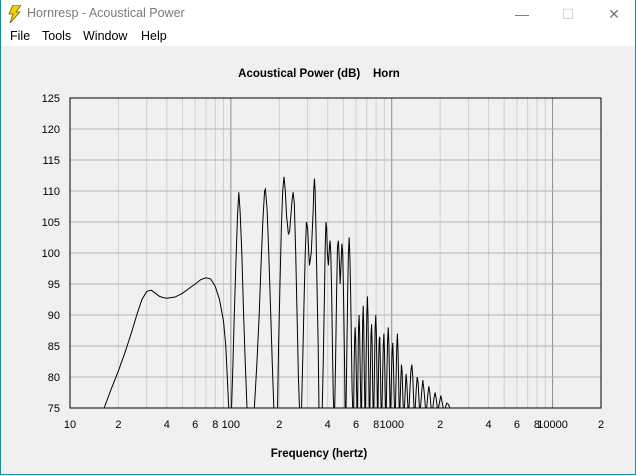  Describe the element at coordinates (105, 36) in the screenshot. I see `menu-window: Window` at that location.